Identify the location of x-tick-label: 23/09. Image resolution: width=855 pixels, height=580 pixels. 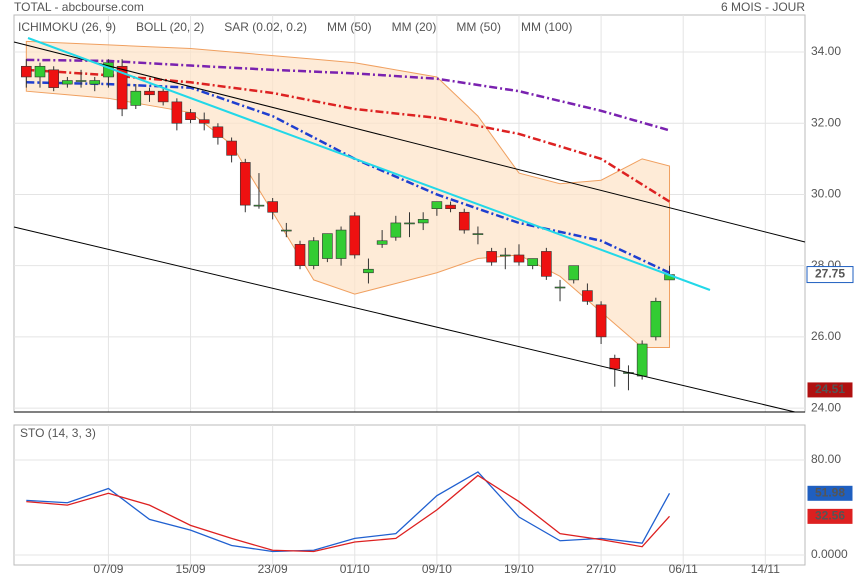
(273, 569).